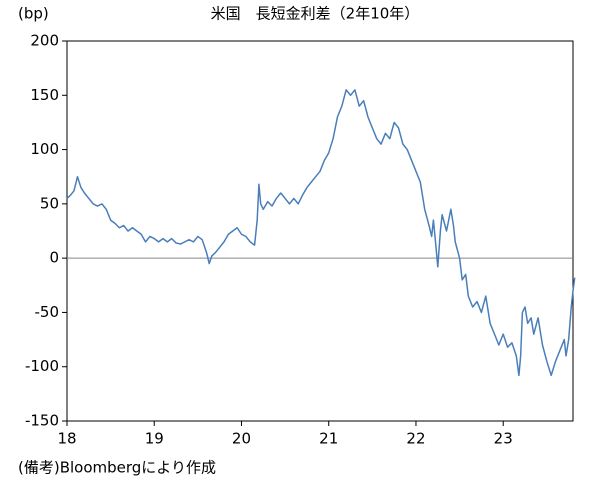 The height and width of the screenshot is (488, 591). I want to click on y-tick-label: -100, so click(42, 366).